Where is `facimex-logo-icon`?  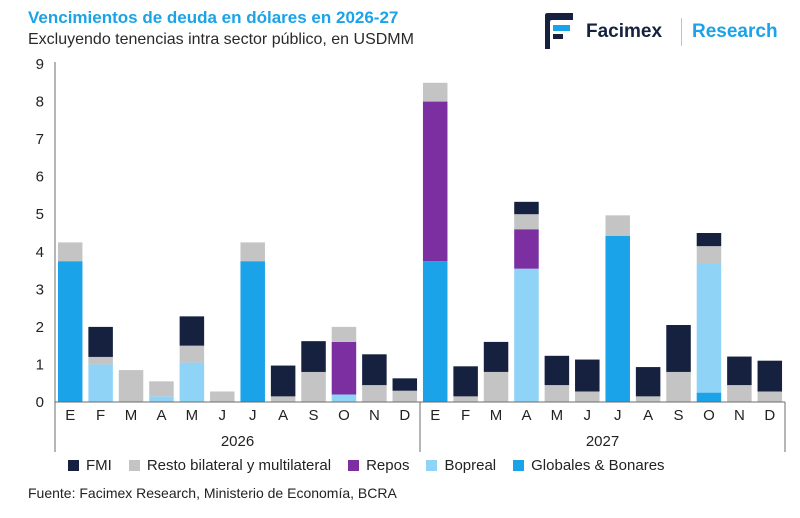
facimex-logo-icon is located at coordinates (559, 31).